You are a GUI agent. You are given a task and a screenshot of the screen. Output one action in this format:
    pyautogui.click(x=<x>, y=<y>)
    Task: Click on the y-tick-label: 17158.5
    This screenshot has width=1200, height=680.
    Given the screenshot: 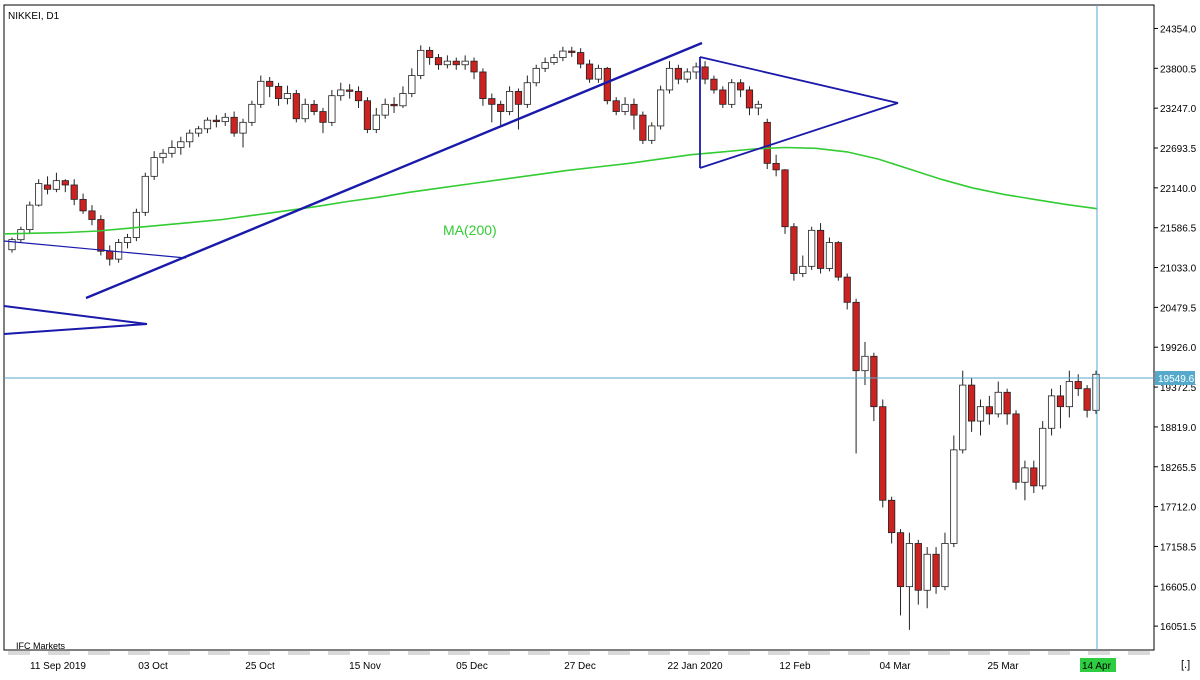 What is the action you would take?
    pyautogui.click(x=1178, y=547)
    